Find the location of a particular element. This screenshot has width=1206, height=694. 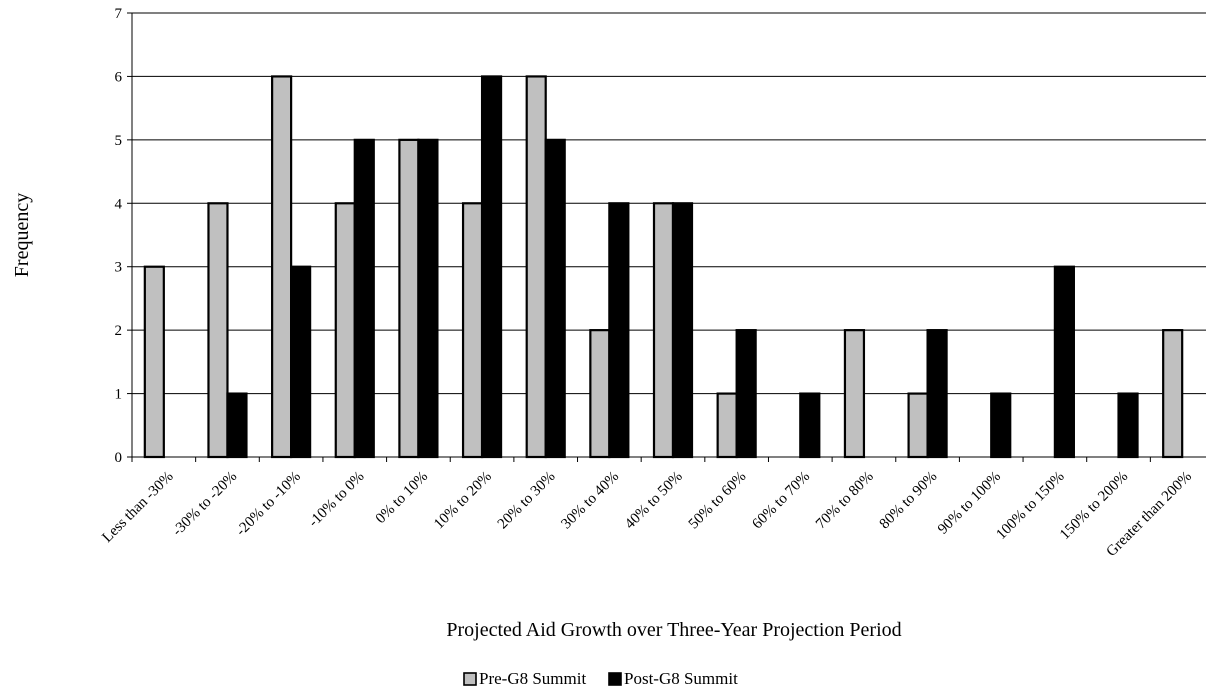

y-tick-label: 1 is located at coordinates (119, 395).